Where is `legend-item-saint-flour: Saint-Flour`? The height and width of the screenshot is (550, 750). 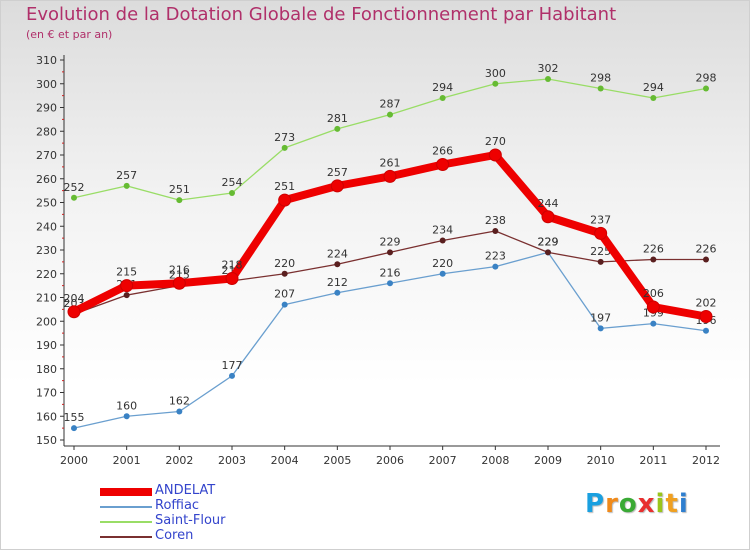 legend-item-saint-flour: Saint-Flour is located at coordinates (200, 521).